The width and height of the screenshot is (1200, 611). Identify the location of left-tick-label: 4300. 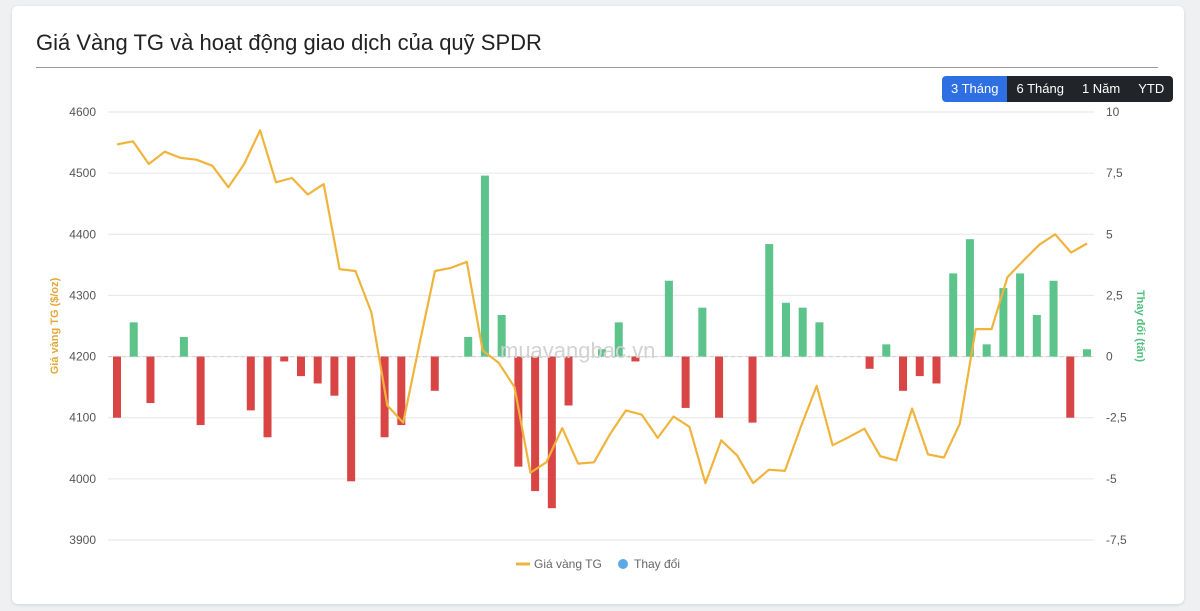
(82, 295).